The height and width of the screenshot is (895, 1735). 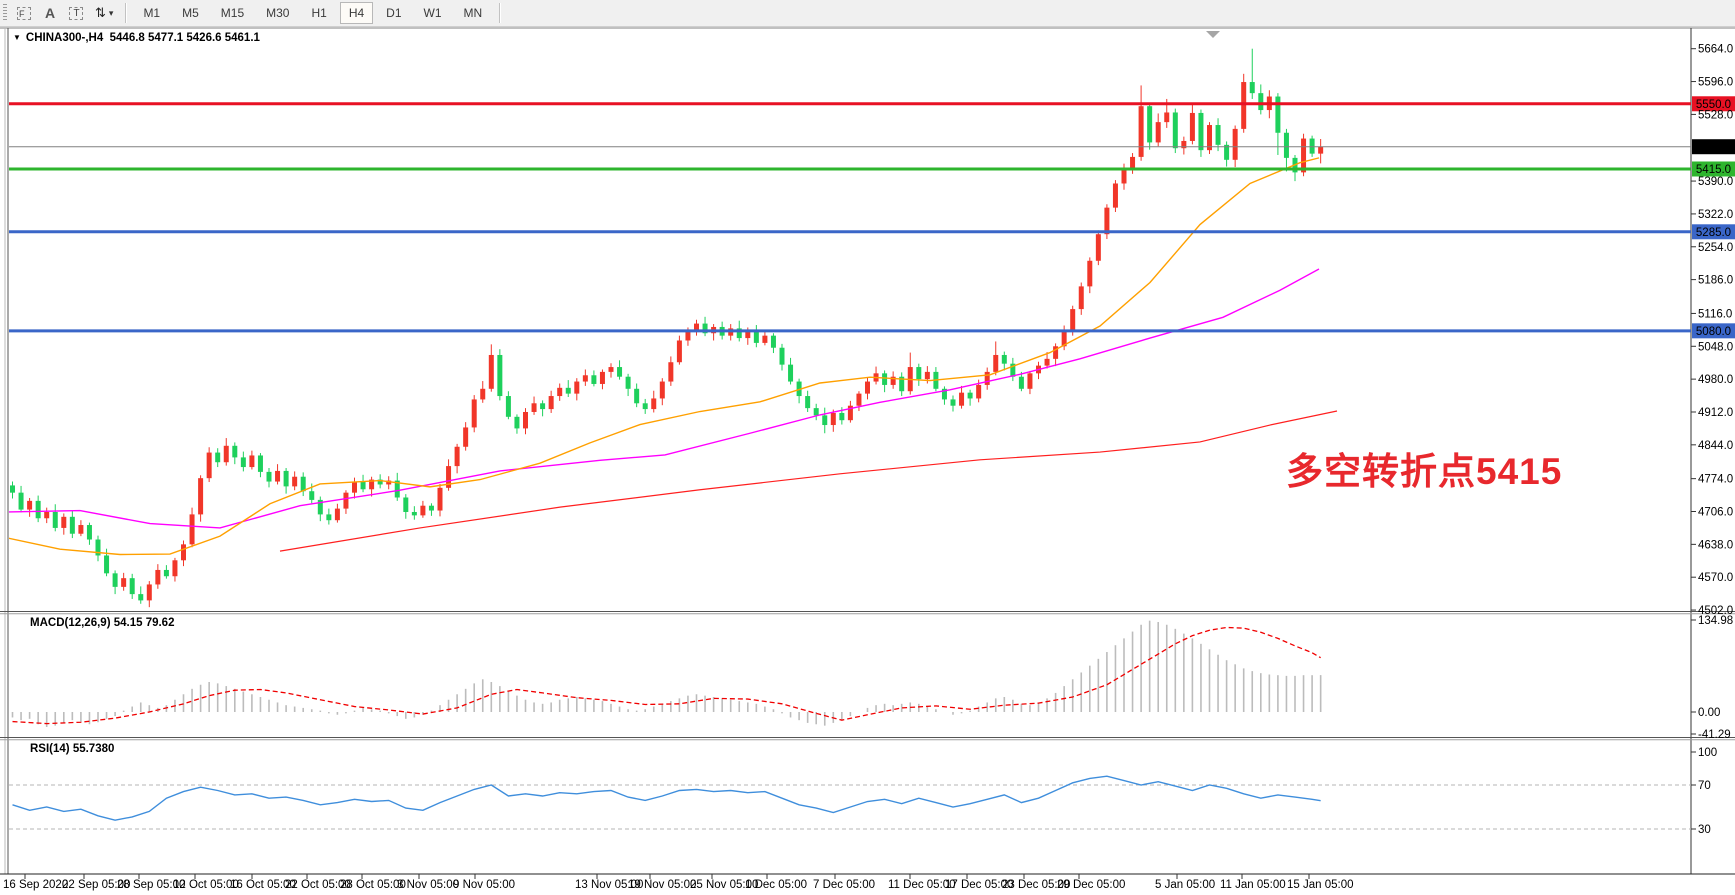 I want to click on svg-text: 100, so click(x=1707, y=753).